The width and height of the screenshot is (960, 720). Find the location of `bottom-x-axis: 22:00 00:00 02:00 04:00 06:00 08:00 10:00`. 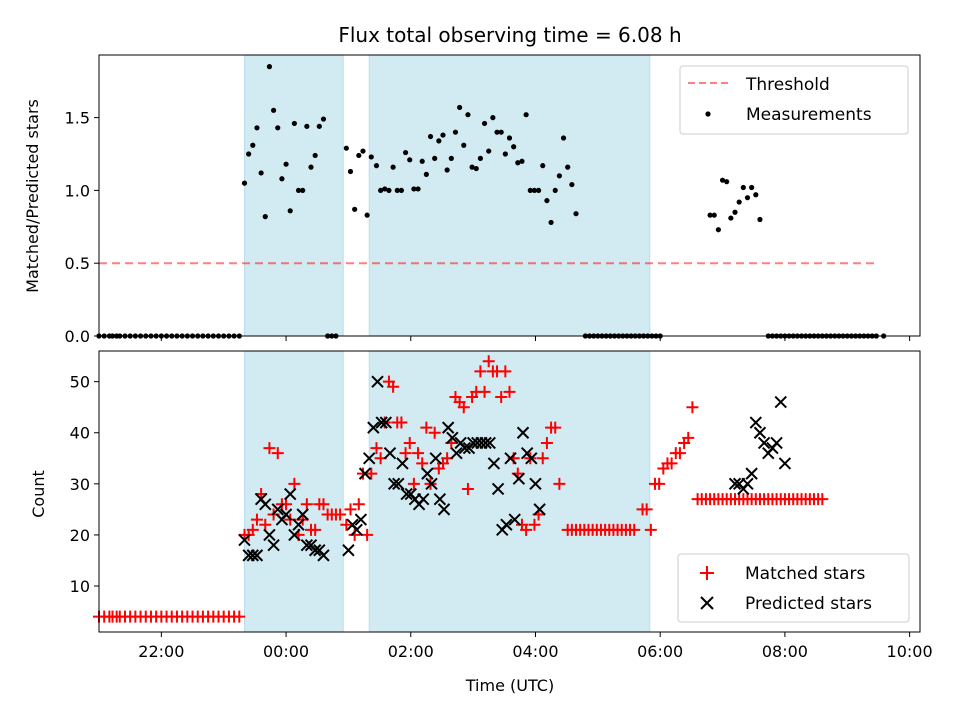

bottom-x-axis: 22:00 00:00 02:00 04:00 06:00 08:00 10:00 is located at coordinates (535, 646).